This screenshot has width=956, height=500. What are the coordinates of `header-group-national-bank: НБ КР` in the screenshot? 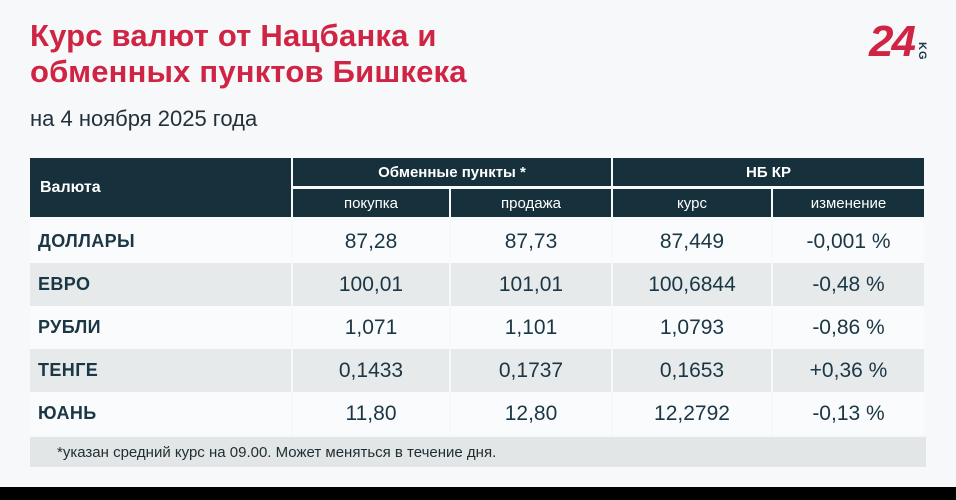 It's located at (768, 172).